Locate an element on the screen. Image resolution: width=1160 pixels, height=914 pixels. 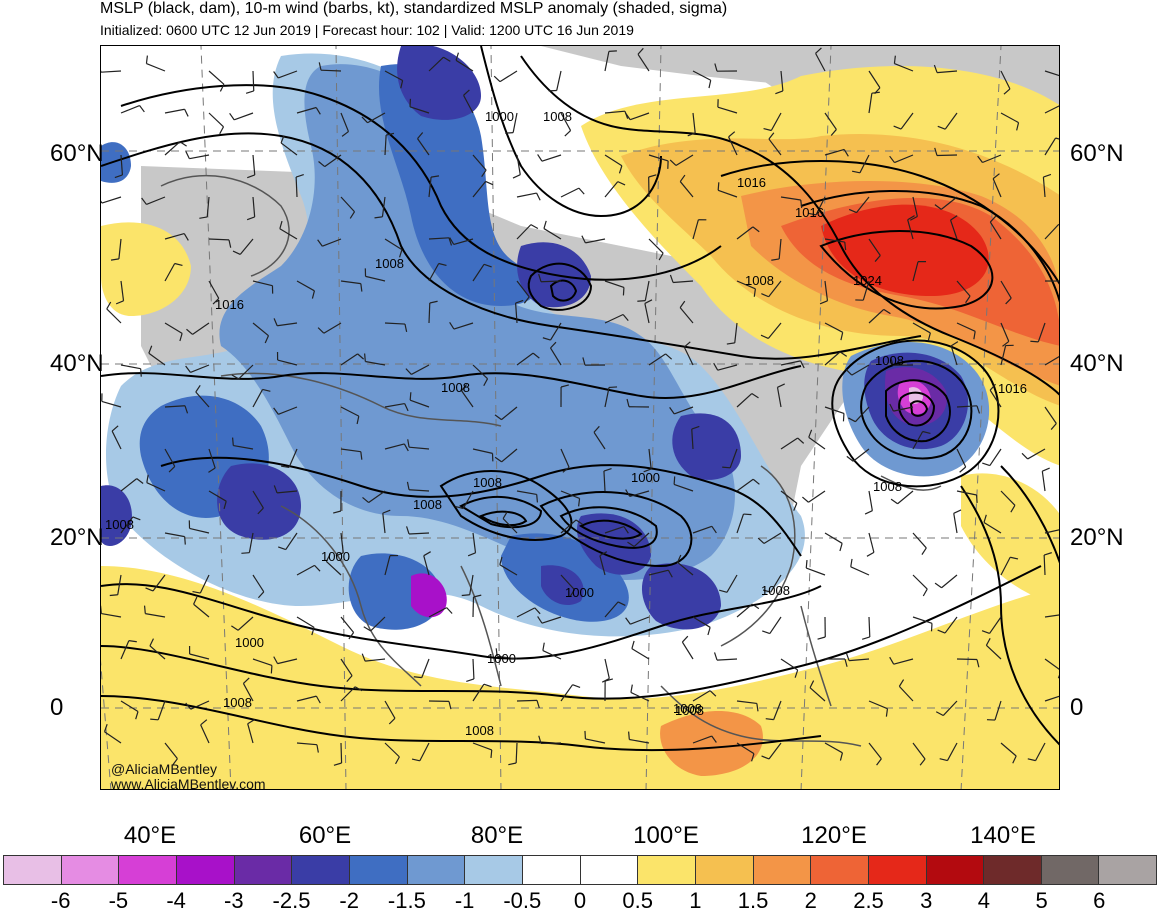
anomaly-colorbar is located at coordinates (580, 870).